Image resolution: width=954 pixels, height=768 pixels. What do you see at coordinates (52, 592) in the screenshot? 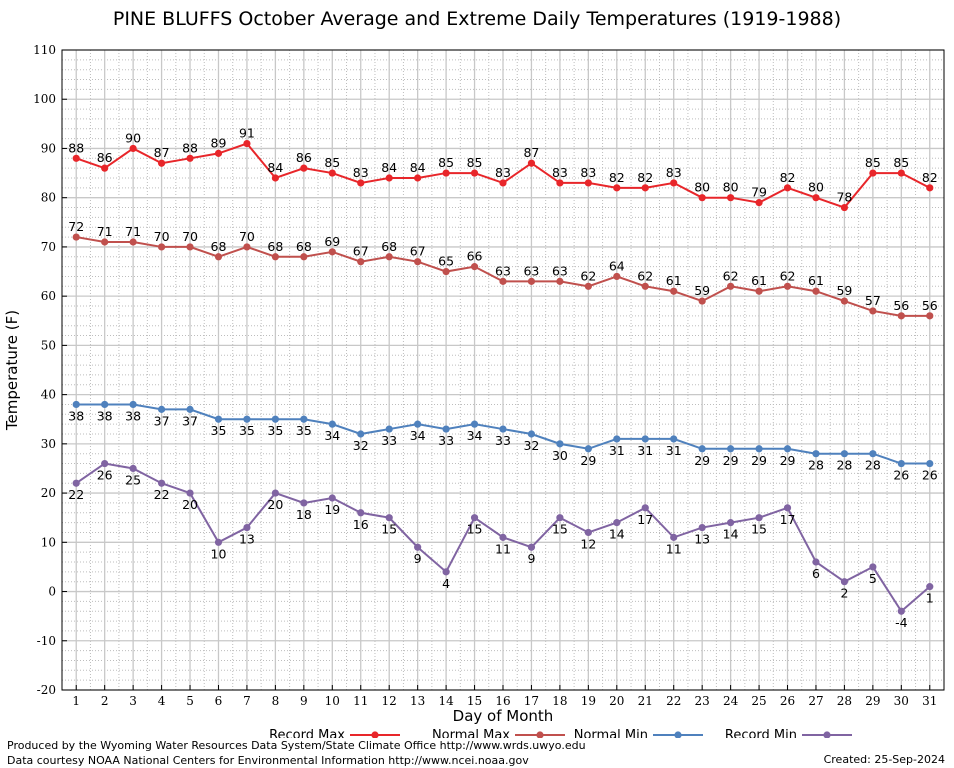
I see `y-tick-label: 0` at bounding box center [52, 592].